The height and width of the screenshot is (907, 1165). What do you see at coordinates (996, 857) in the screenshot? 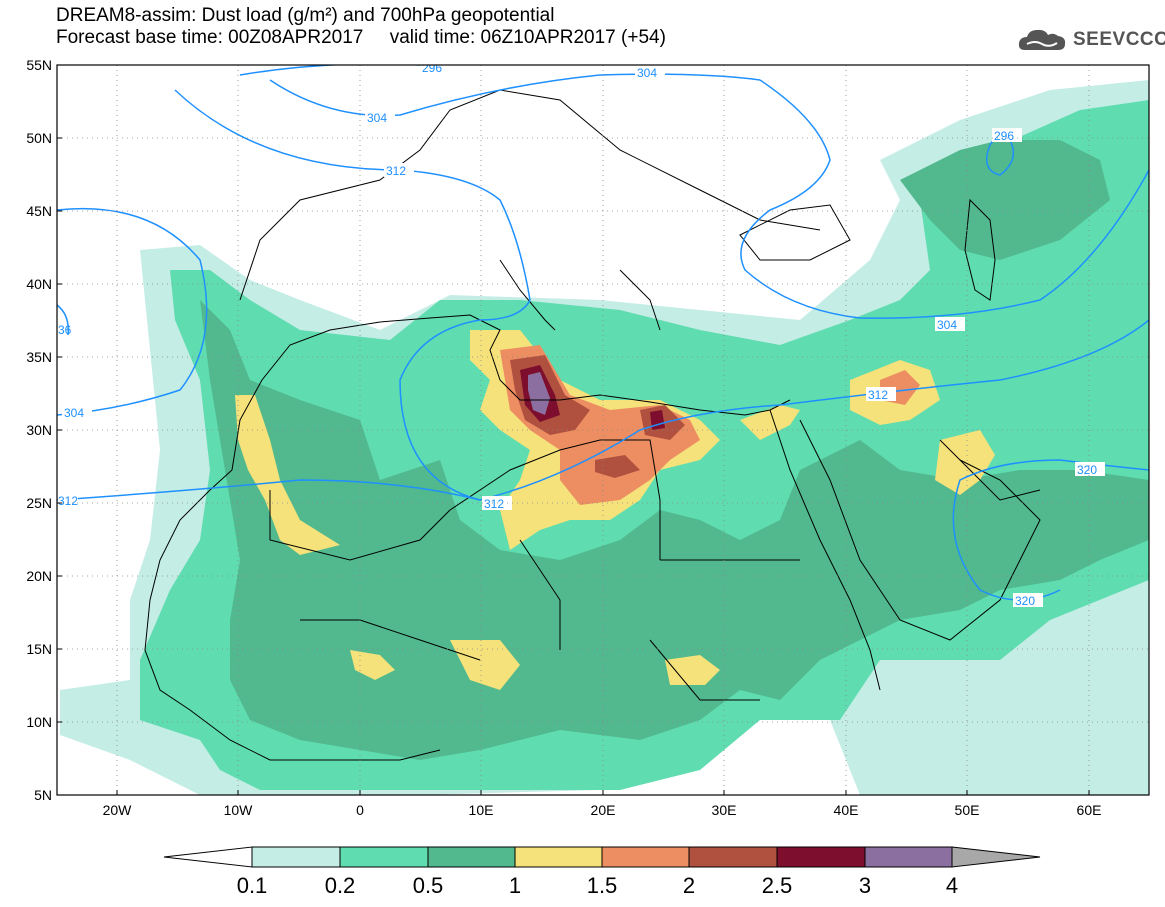
I see `colorbar-over-triangle` at bounding box center [996, 857].